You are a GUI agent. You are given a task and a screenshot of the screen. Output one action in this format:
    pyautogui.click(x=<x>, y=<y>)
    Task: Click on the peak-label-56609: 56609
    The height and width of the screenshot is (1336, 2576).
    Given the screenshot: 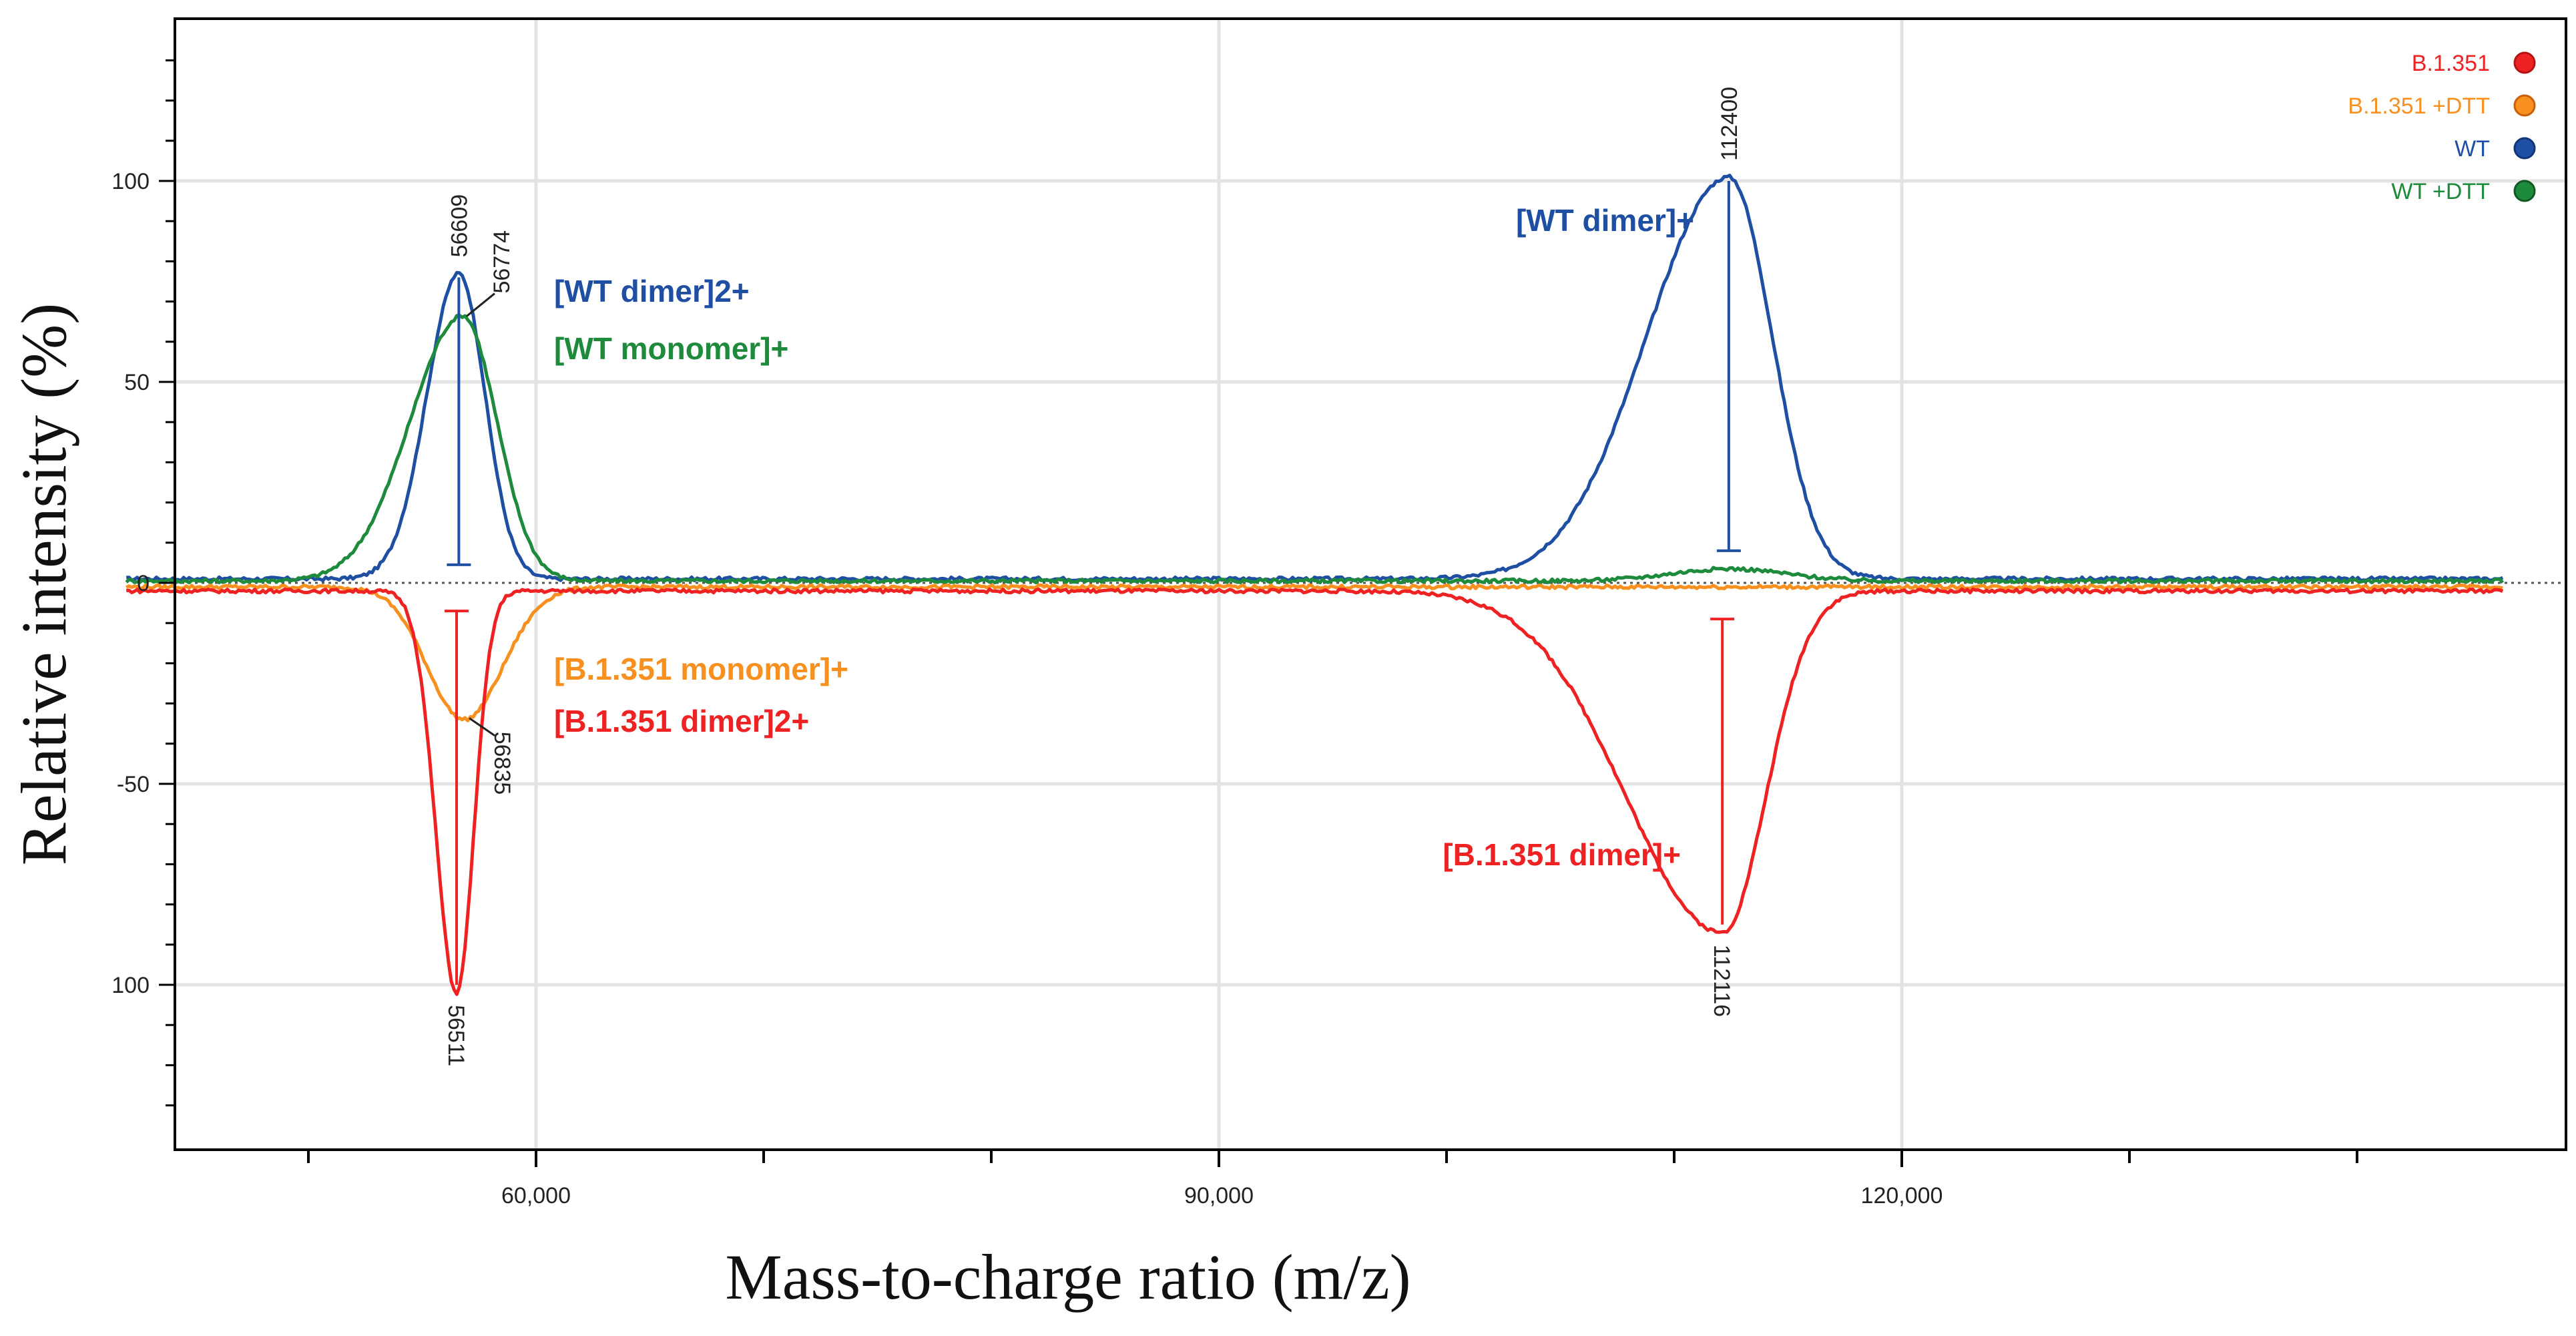 What is the action you would take?
    pyautogui.click(x=459, y=226)
    